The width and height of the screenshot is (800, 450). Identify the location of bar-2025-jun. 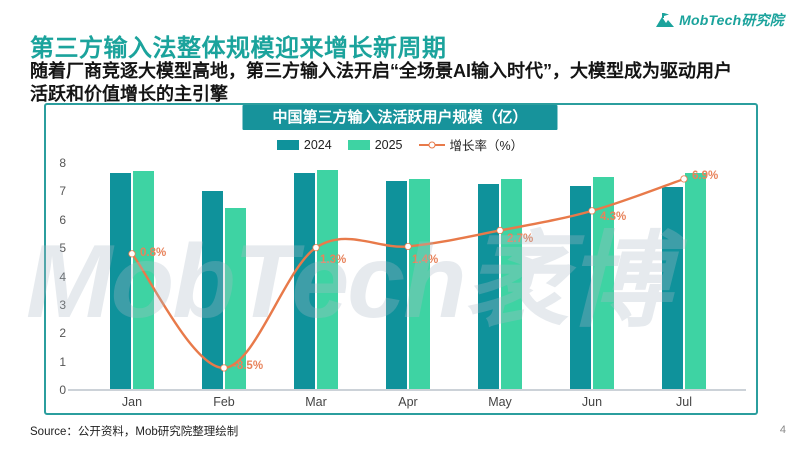
(603, 283).